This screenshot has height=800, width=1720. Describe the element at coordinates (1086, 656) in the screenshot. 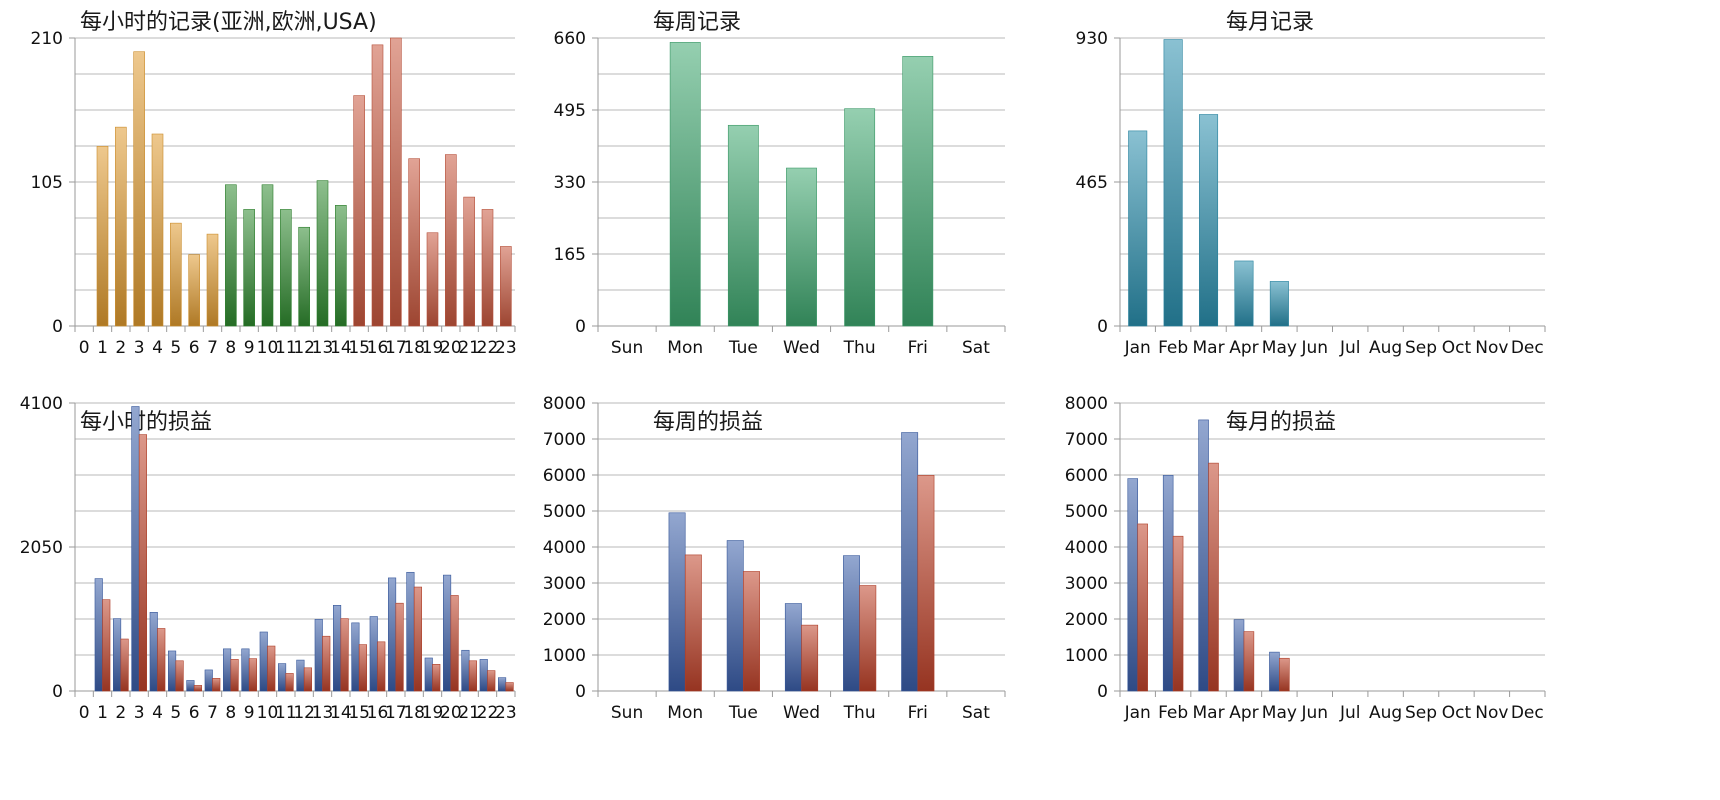

I see `y-tick-label: 1000` at that location.